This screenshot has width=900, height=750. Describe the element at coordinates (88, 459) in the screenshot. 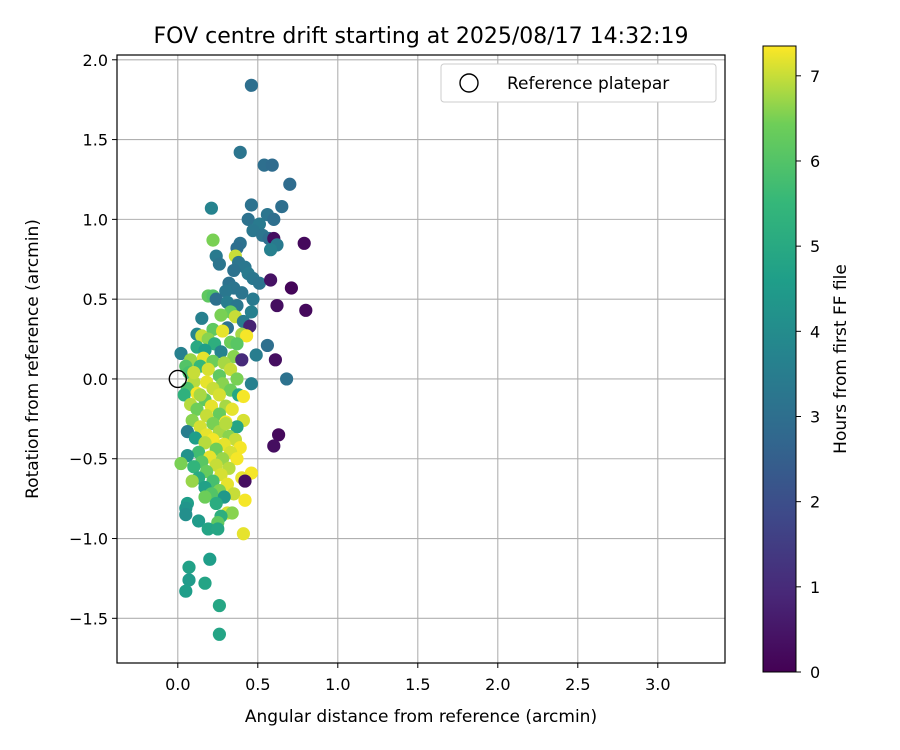

I see `y-tick-label: −0.5` at that location.